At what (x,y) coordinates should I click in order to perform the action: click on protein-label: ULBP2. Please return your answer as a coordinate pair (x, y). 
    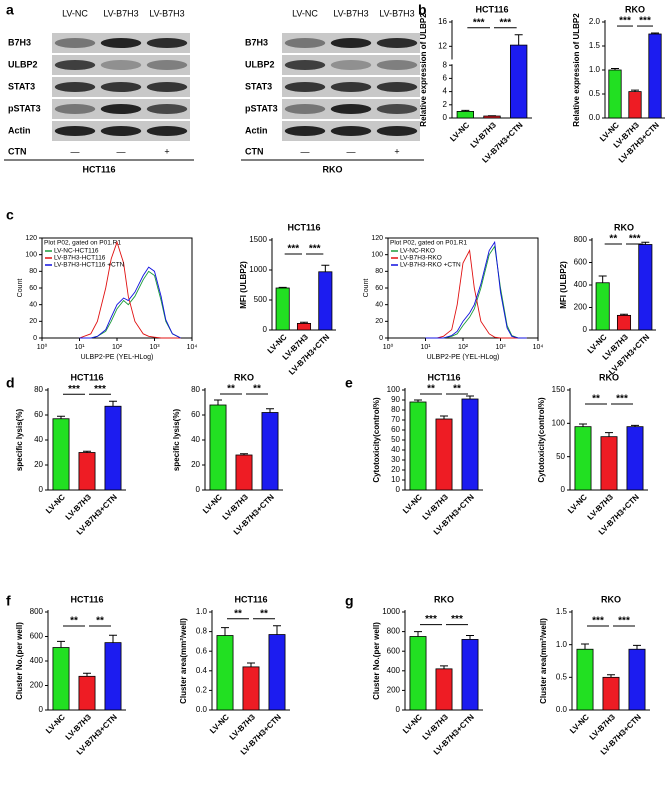
    Looking at the image, I should click on (260, 64).